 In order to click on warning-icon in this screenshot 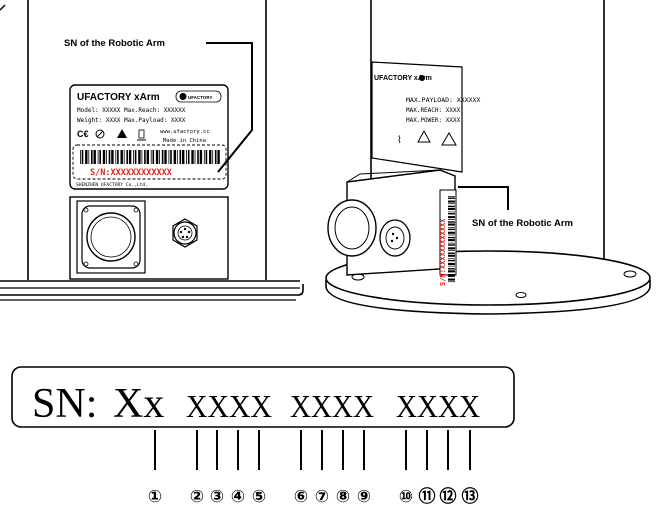, I will do `click(122, 133)`.